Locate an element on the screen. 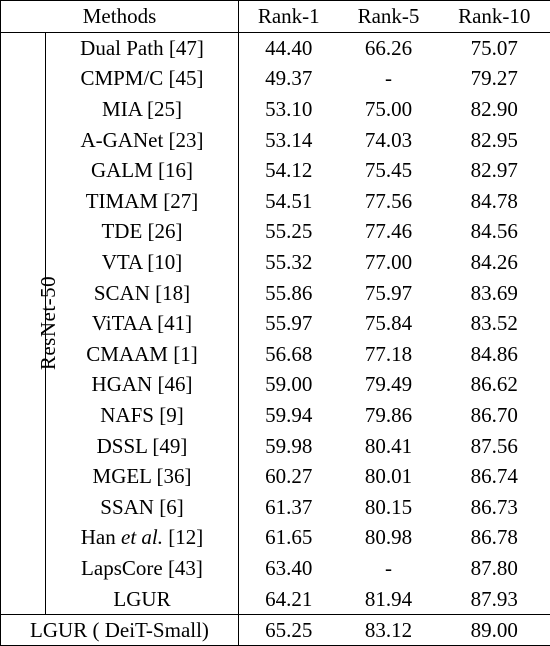 This screenshot has height=646, width=550. rank1-cell: 59.94 is located at coordinates (289, 415).